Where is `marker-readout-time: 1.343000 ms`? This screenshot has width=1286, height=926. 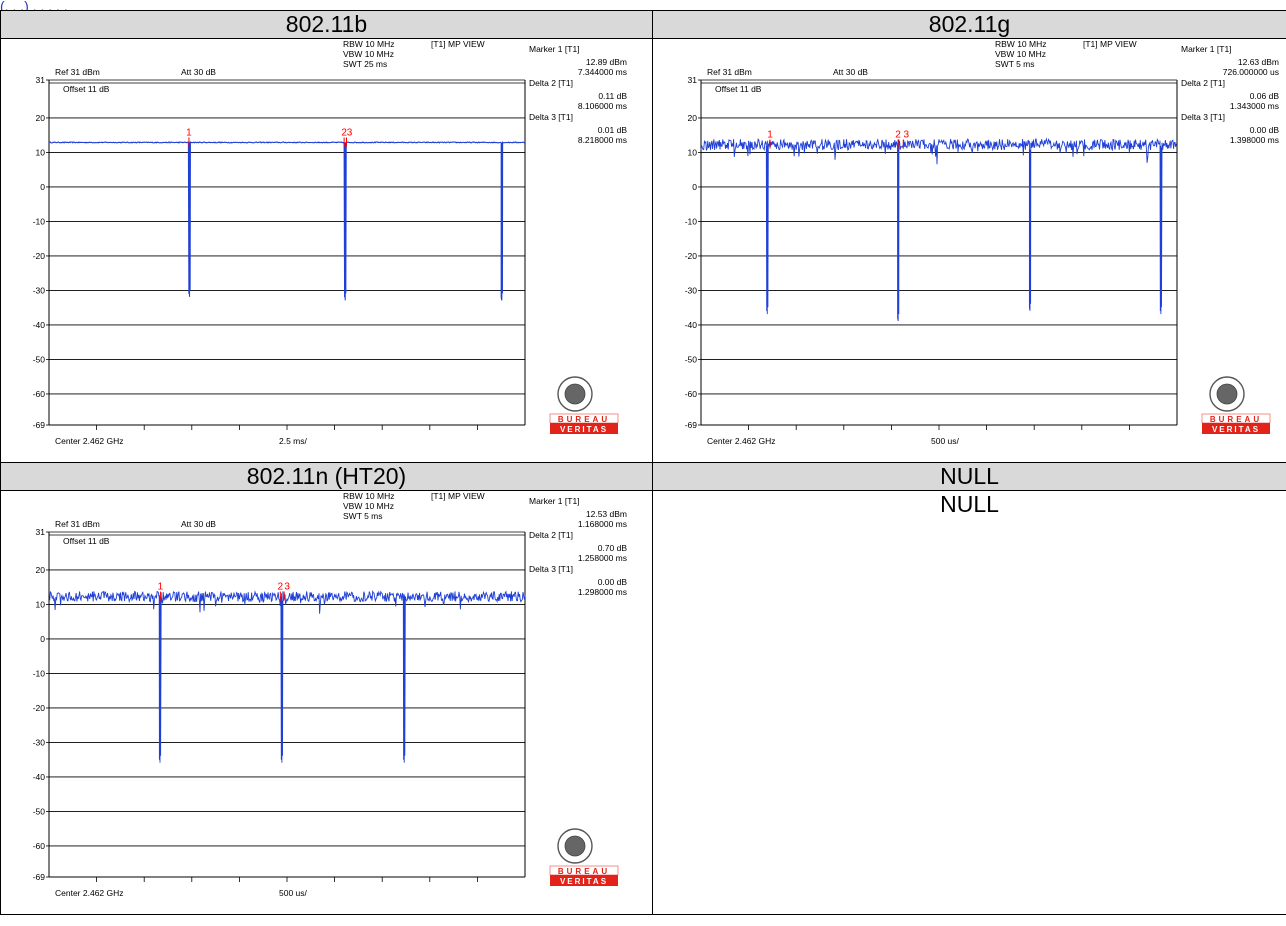
marker-readout-time: 1.343000 ms is located at coordinates (1254, 106).